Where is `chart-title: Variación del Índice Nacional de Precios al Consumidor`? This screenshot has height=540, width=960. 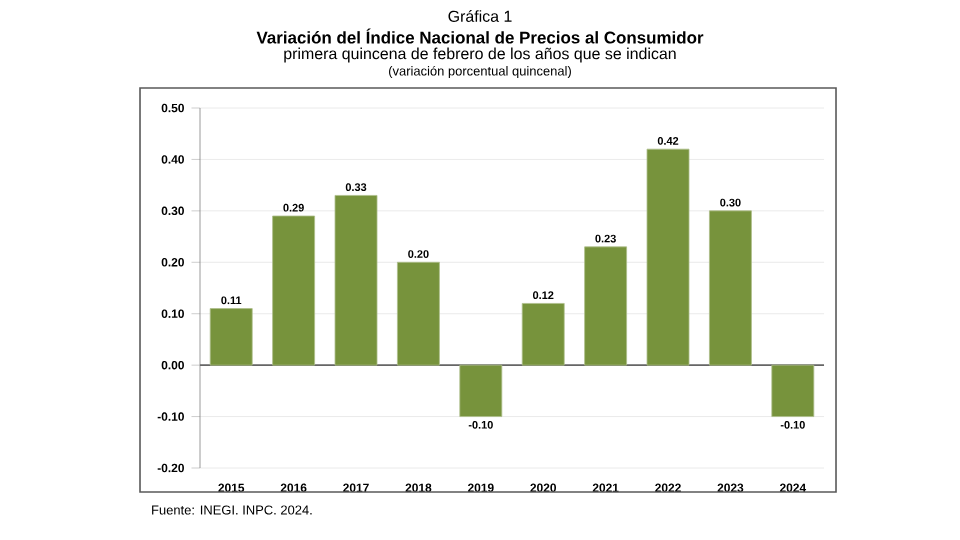 chart-title: Variación del Índice Nacional de Precios al Consumidor is located at coordinates (480, 36).